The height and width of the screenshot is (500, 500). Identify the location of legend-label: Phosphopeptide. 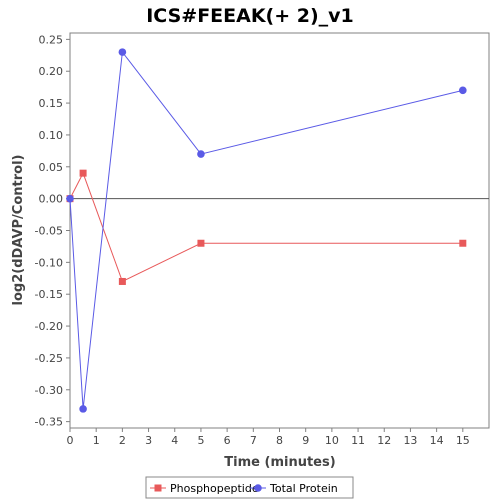
(214, 488).